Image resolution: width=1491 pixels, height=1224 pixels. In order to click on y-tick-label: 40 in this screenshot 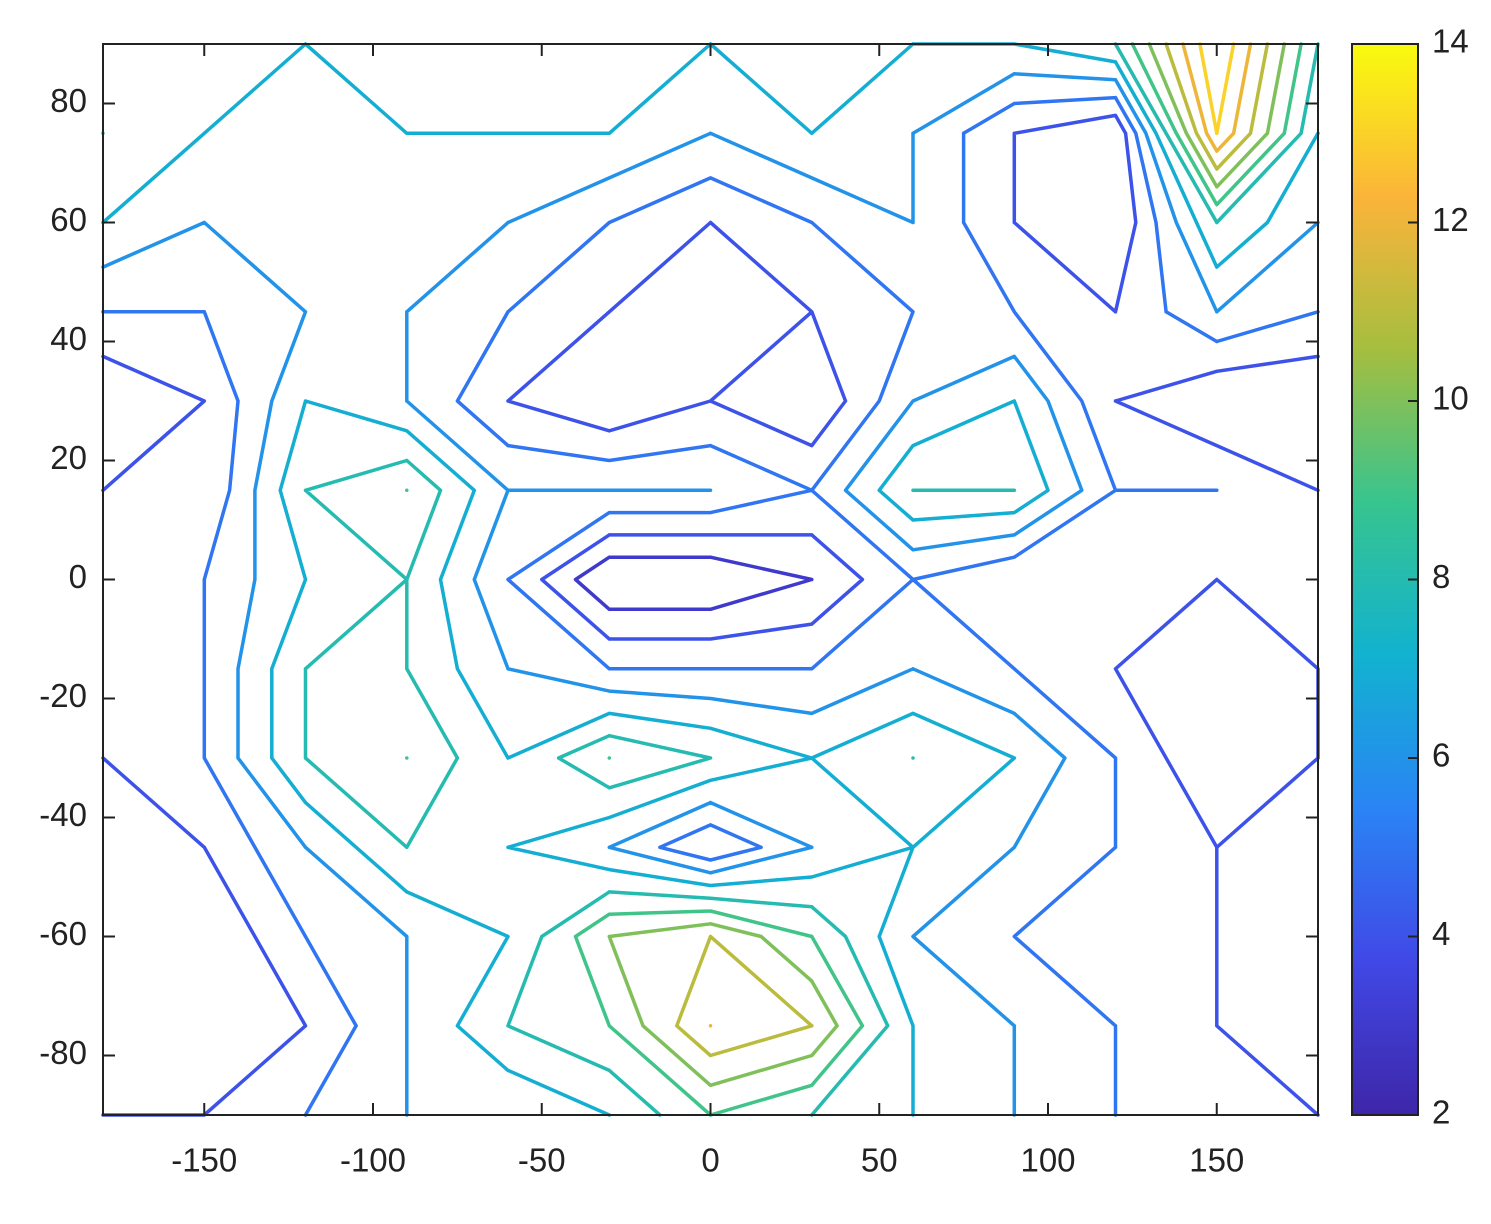, I will do `click(68, 338)`.